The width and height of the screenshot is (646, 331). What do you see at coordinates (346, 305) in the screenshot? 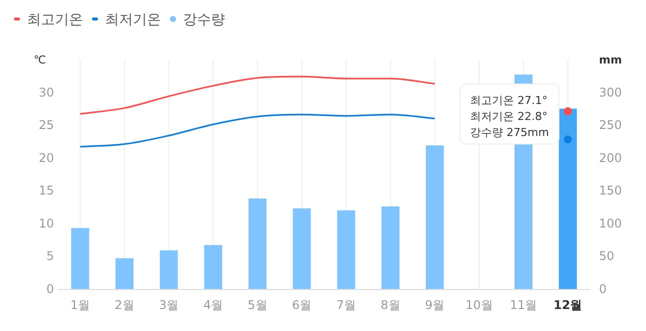
I see `x-tick-label: 7월` at bounding box center [346, 305].